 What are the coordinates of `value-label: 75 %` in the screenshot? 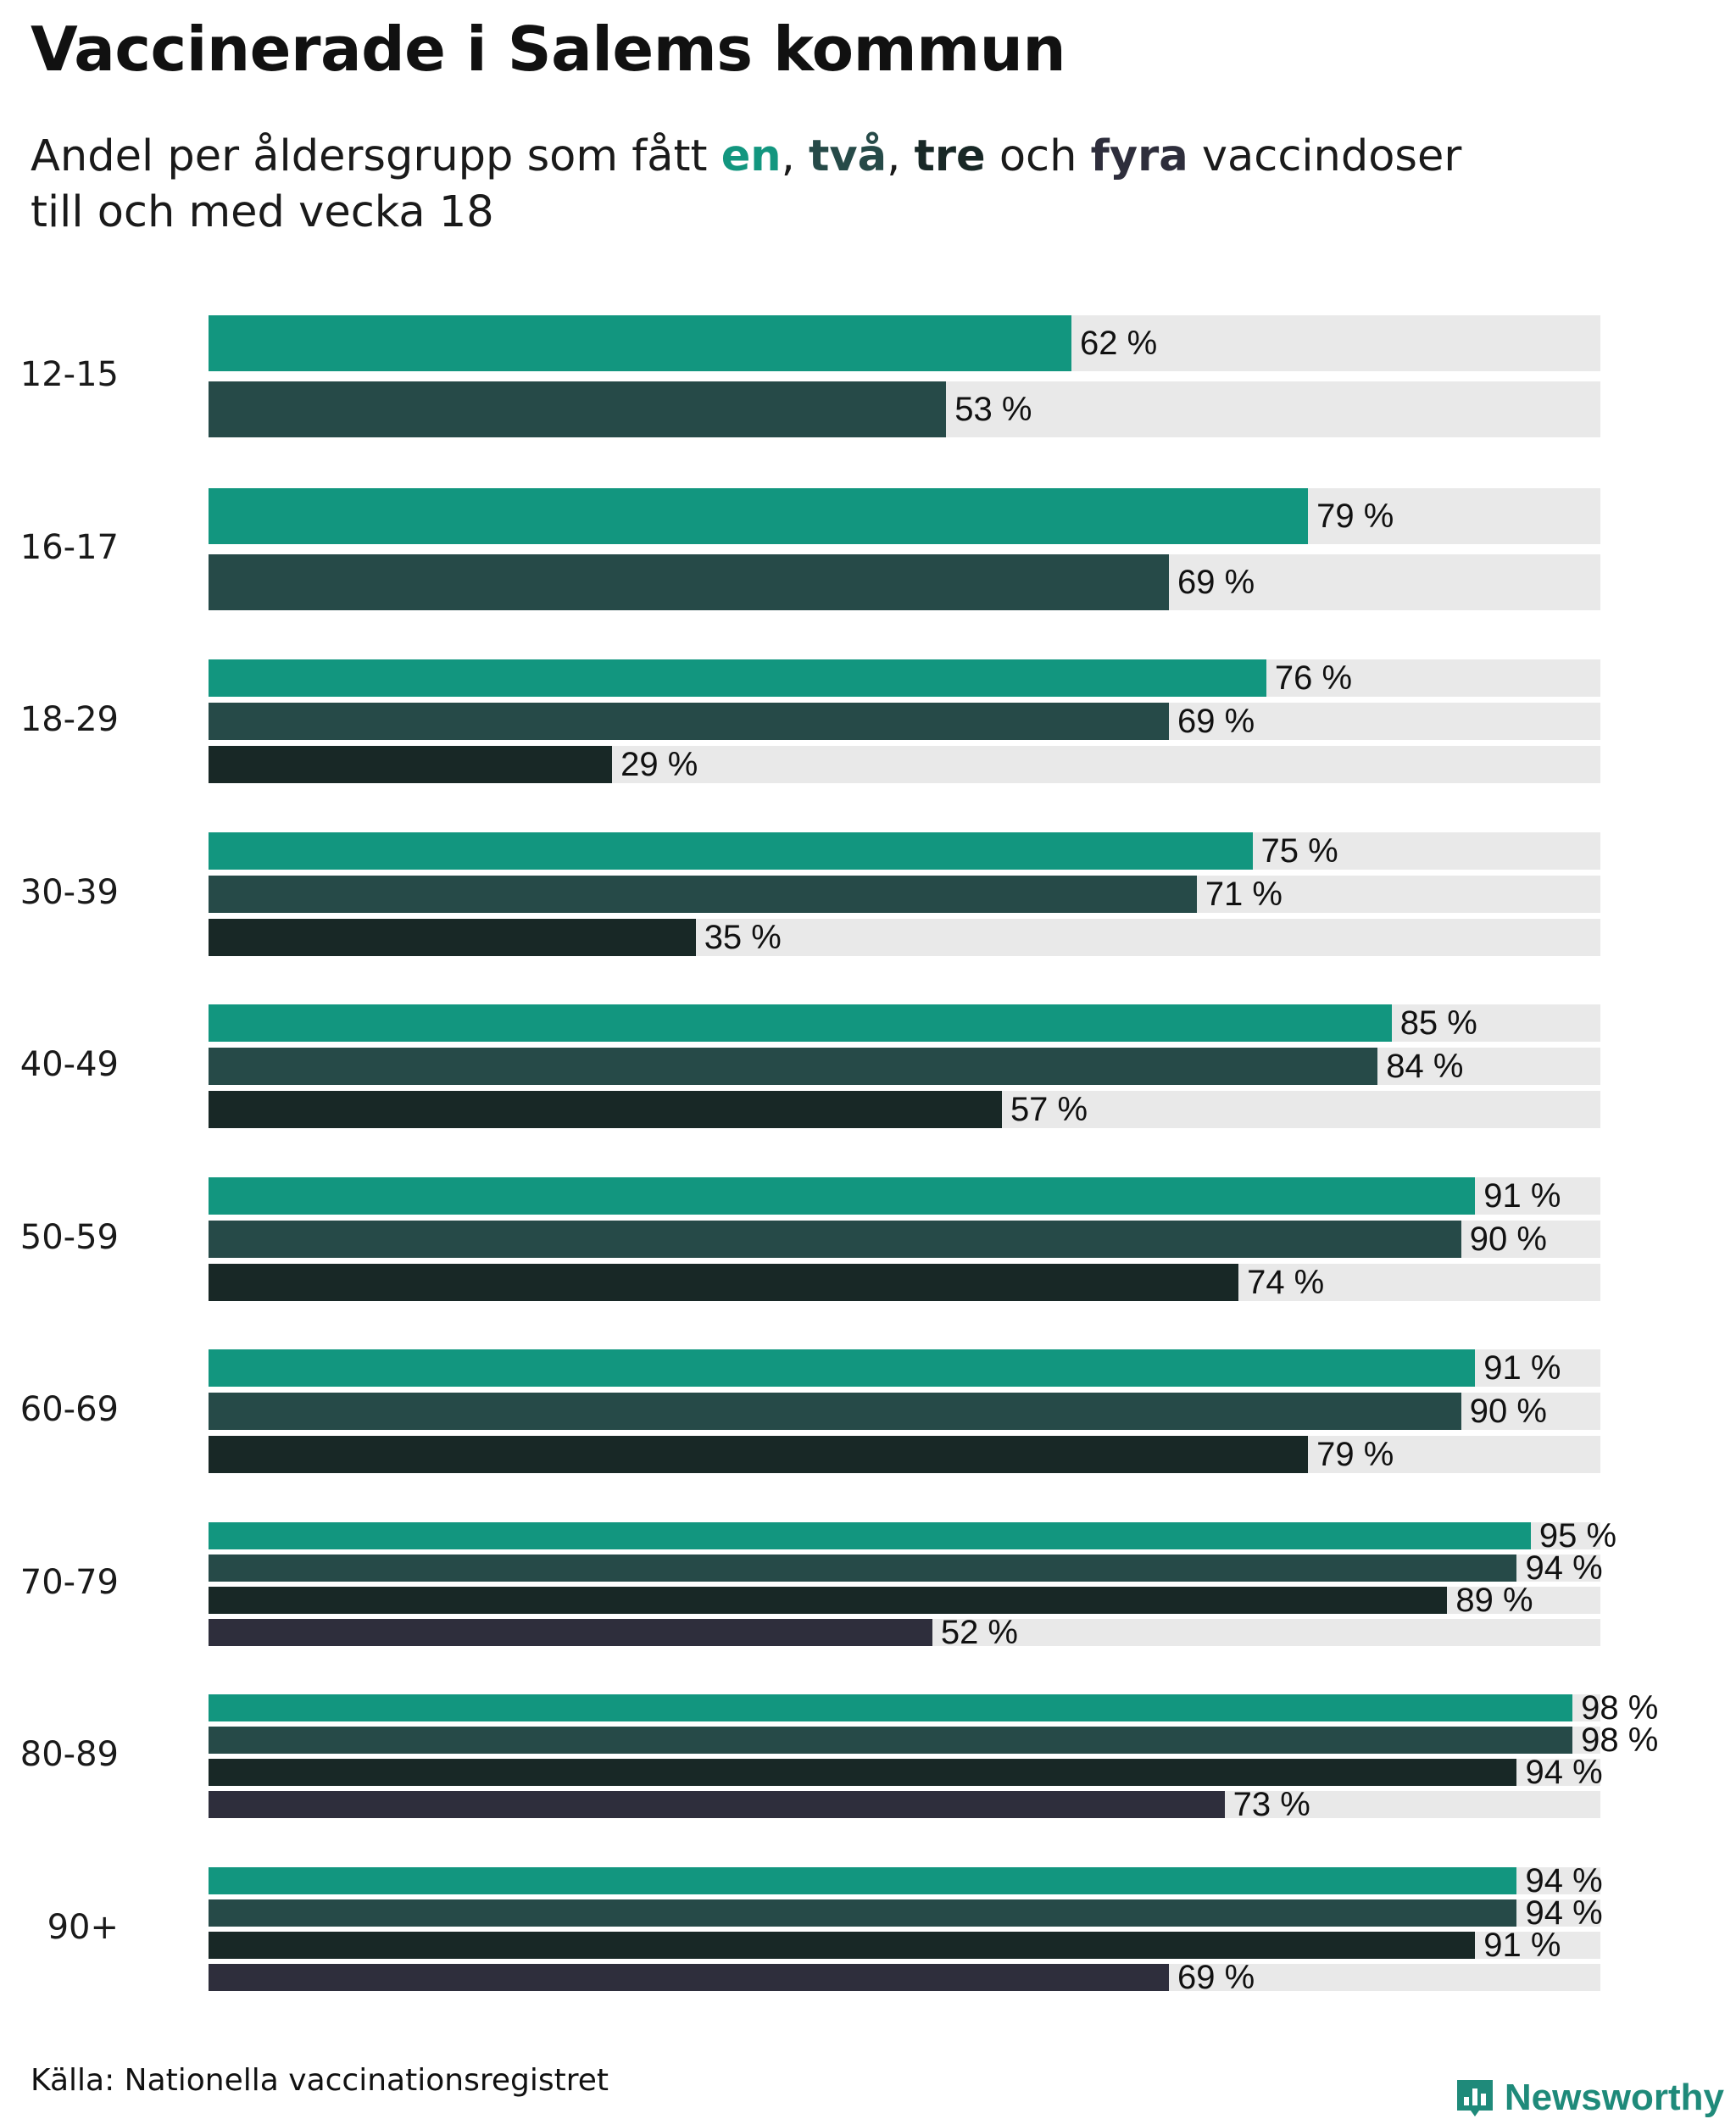 It's located at (1299, 851).